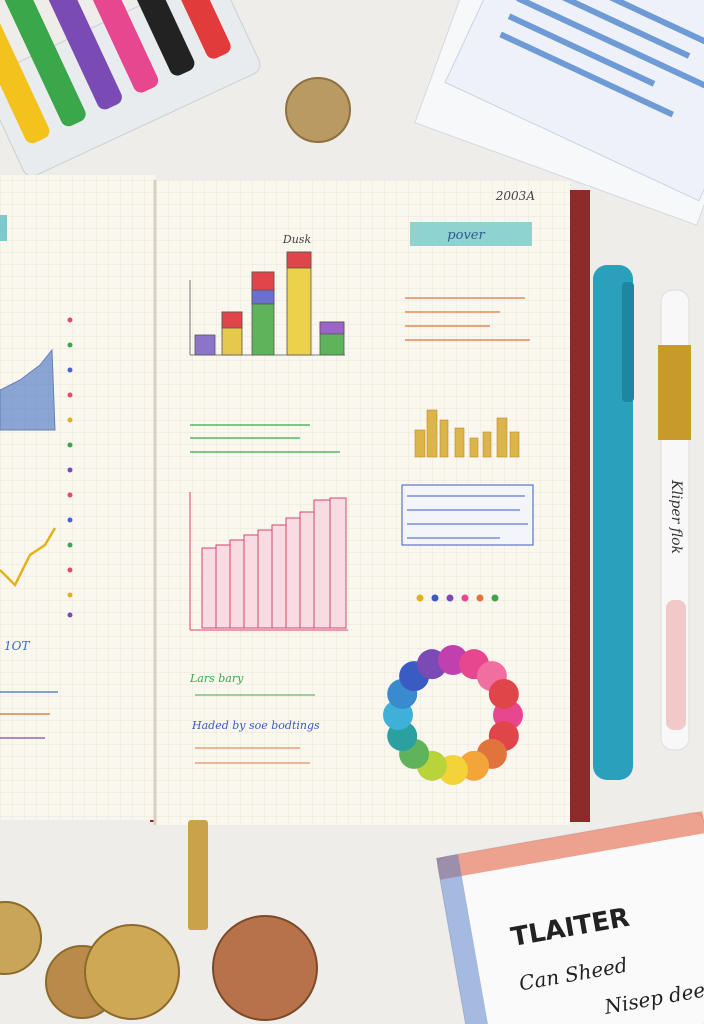  Describe the element at coordinates (318, 110) in the screenshot. I see `coin` at that location.